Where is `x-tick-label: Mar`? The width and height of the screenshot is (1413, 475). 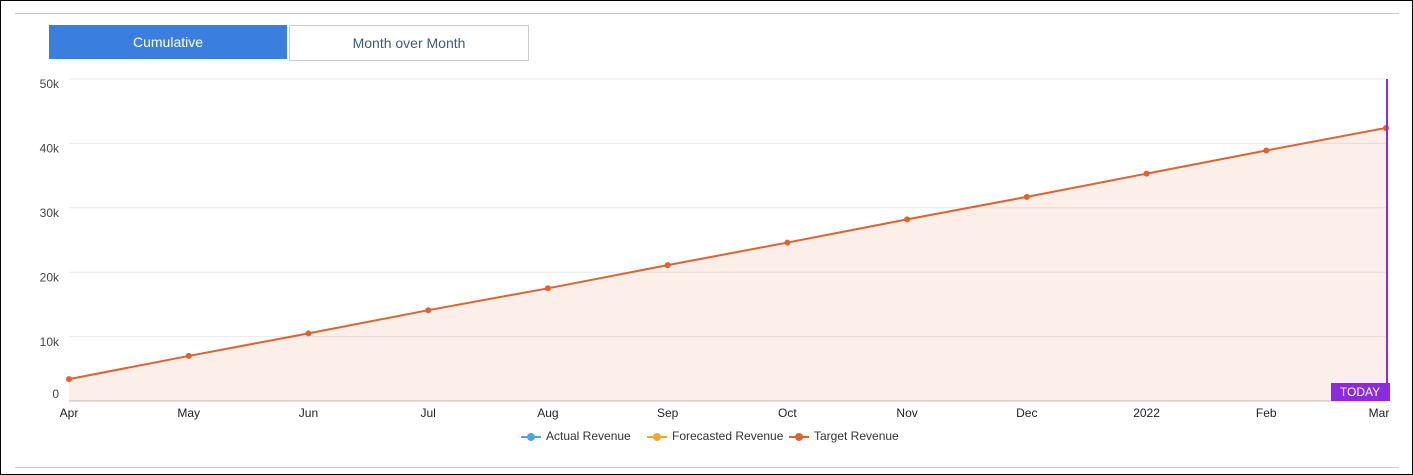 x-tick-label: Mar is located at coordinates (1379, 413).